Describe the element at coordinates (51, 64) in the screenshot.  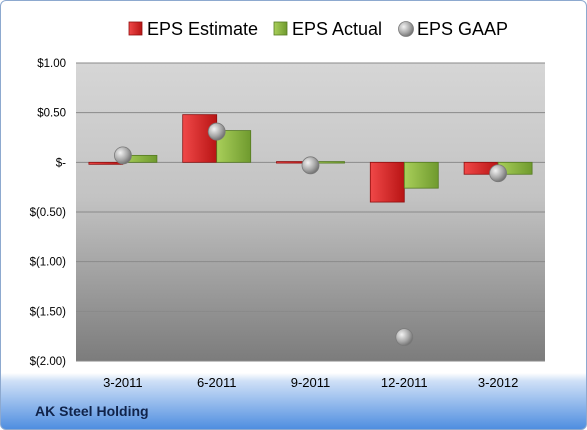
I see `y-tick-label: $1.00` at that location.